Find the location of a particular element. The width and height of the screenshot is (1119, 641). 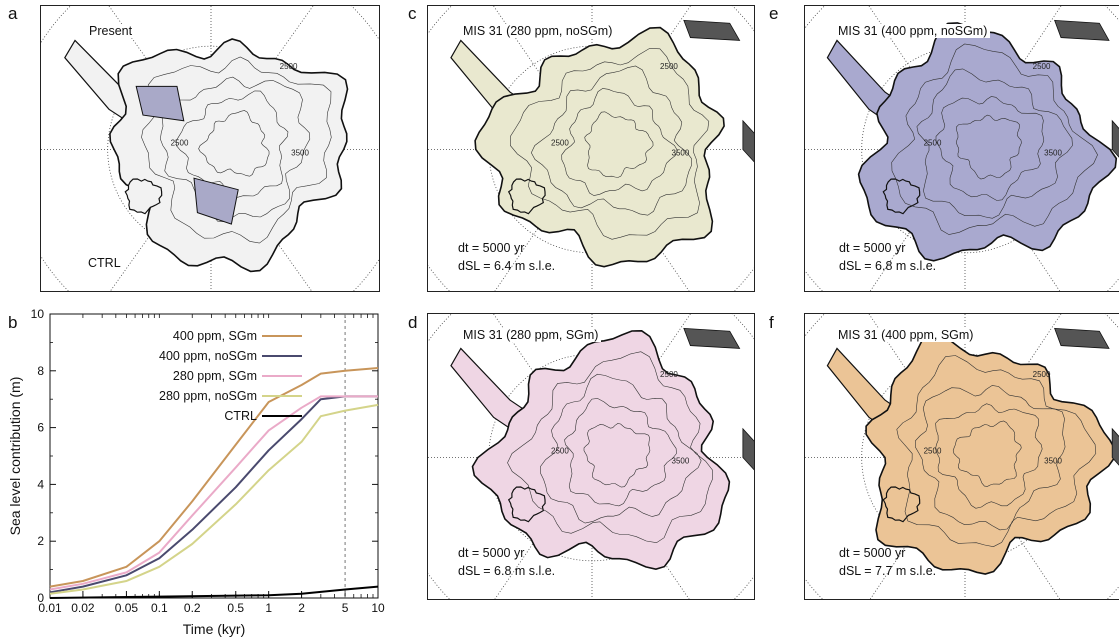

x-tick-label: 0.05 is located at coordinates (127, 608).